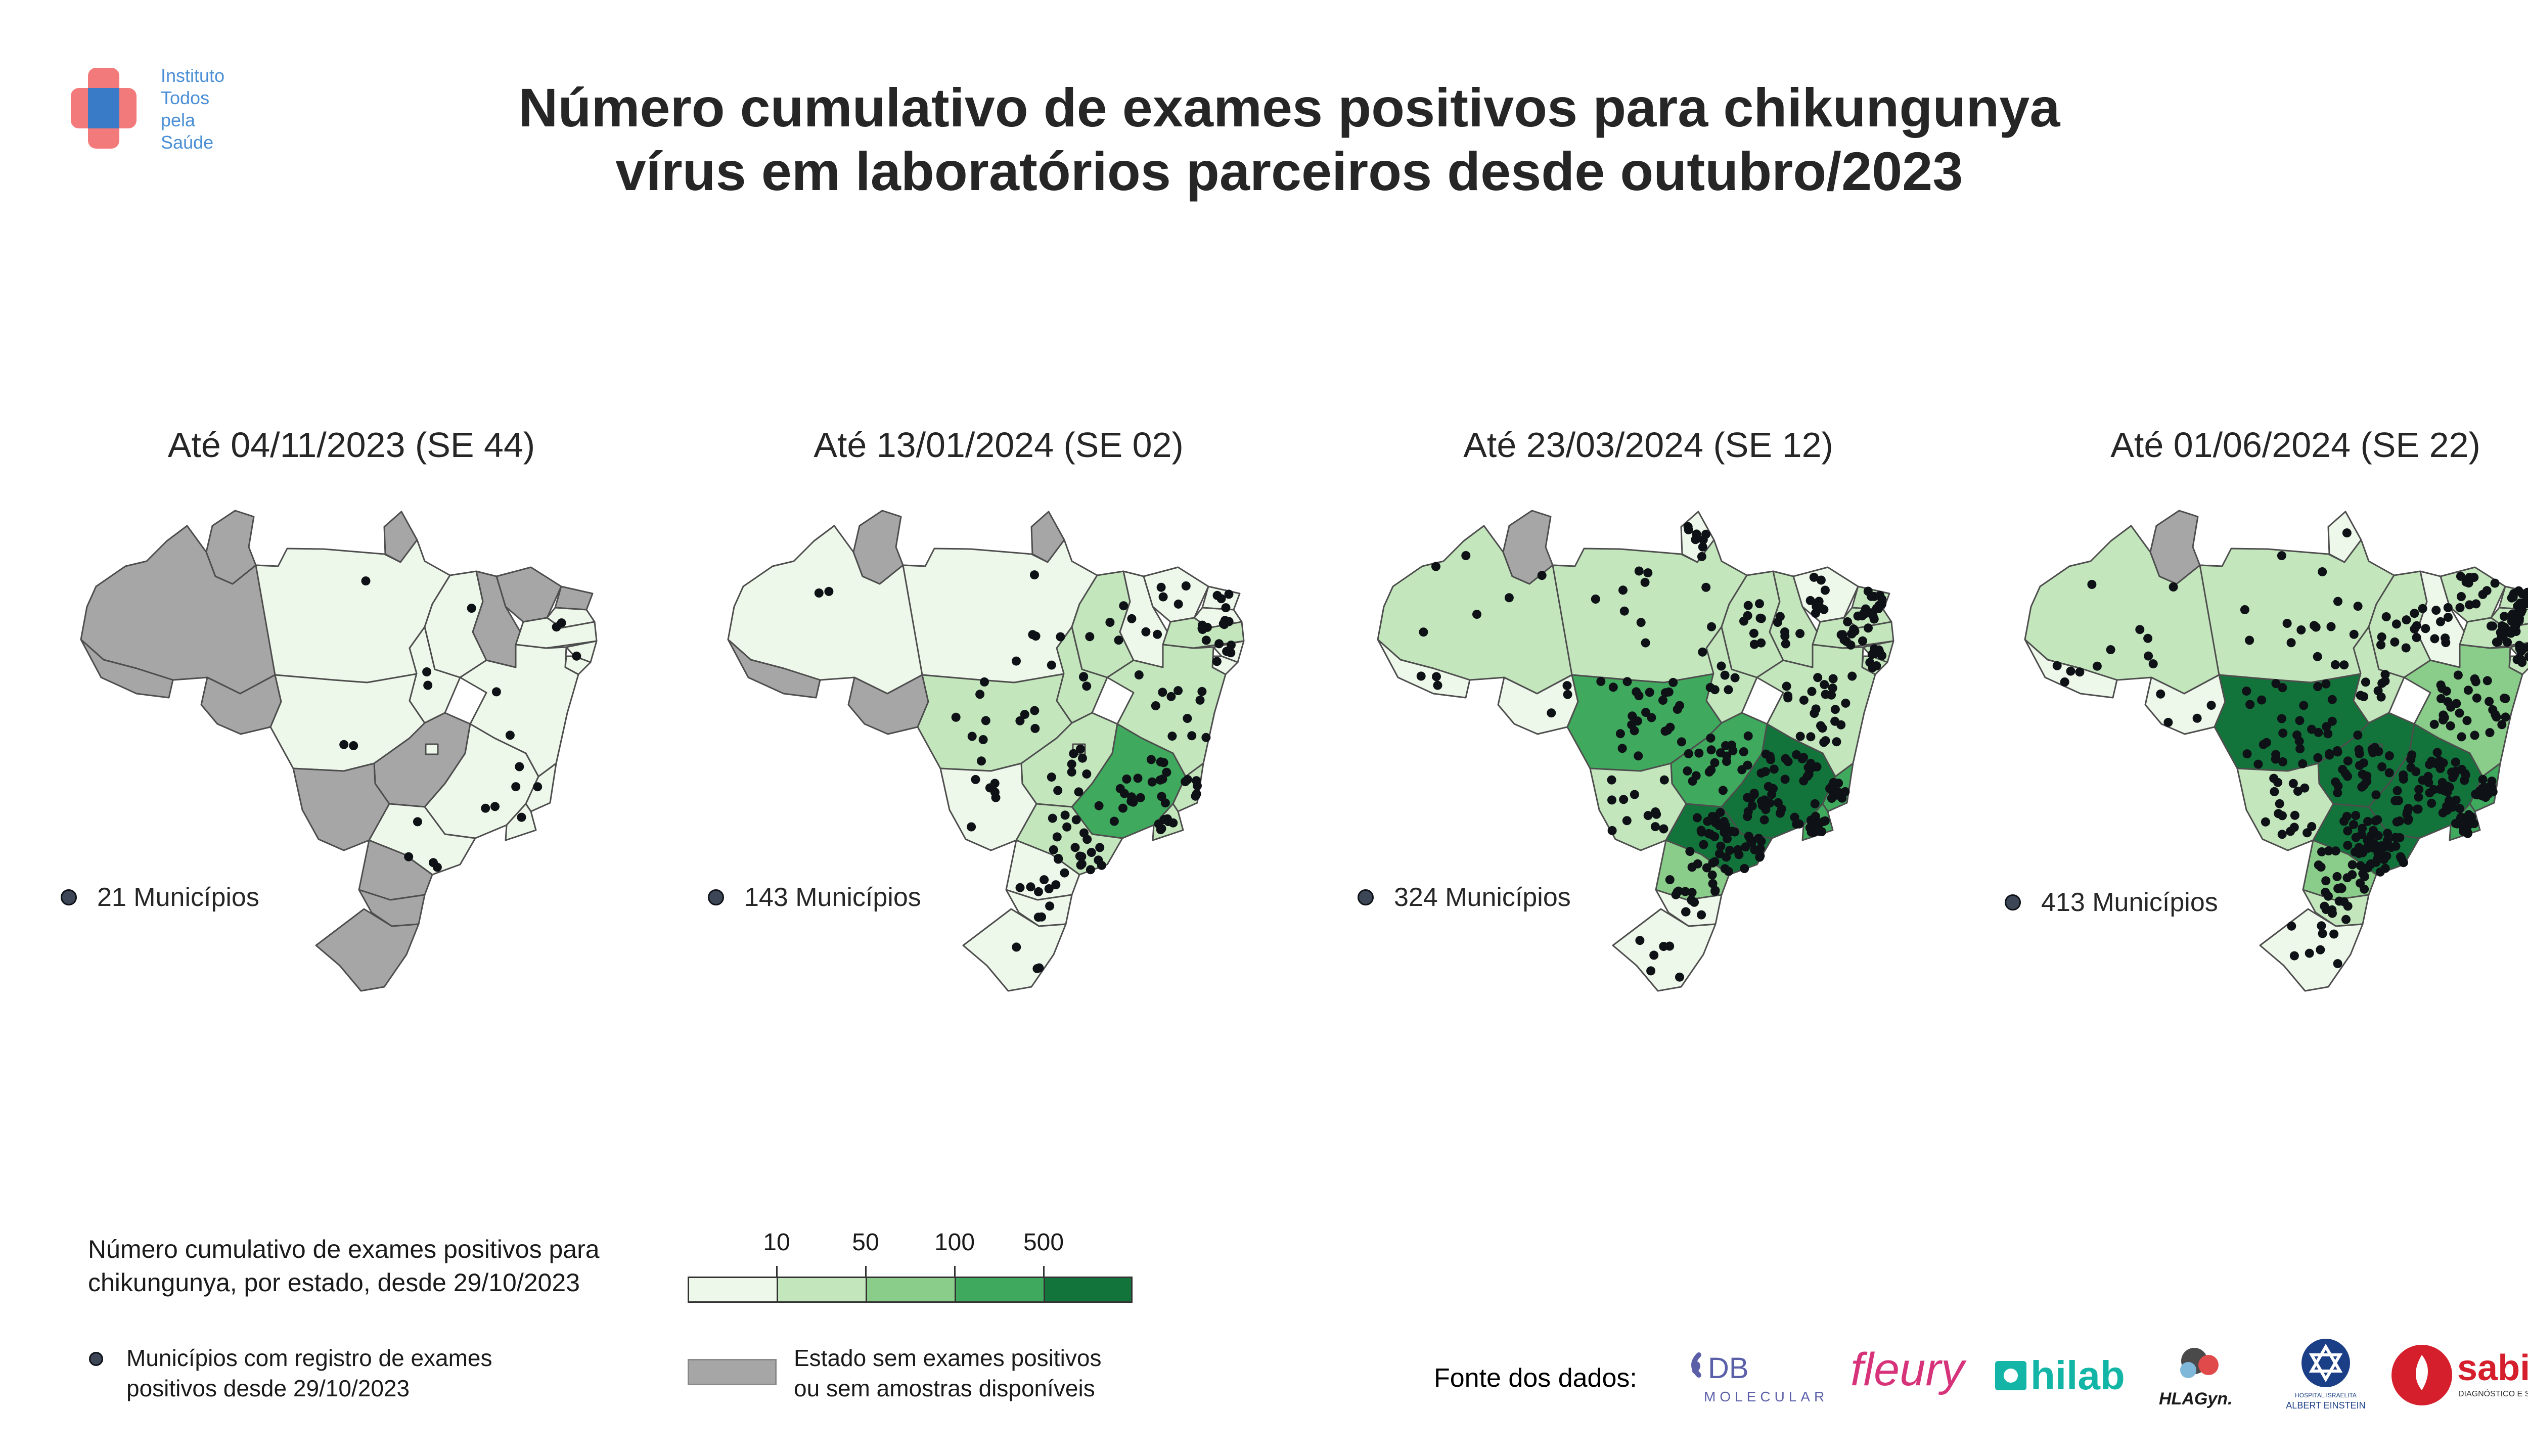 The image size is (2528, 1456). Describe the element at coordinates (193, 75) in the screenshot. I see `brand-line: Instituto` at that location.